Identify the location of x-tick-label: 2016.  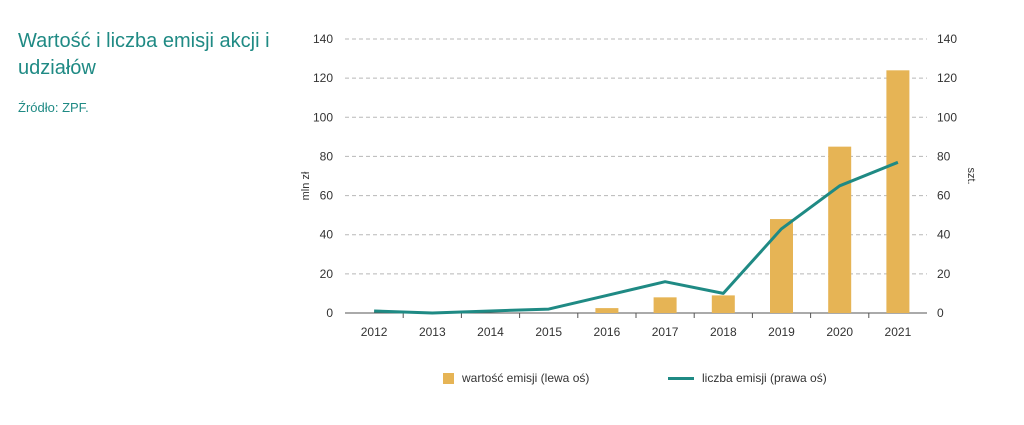
(607, 332).